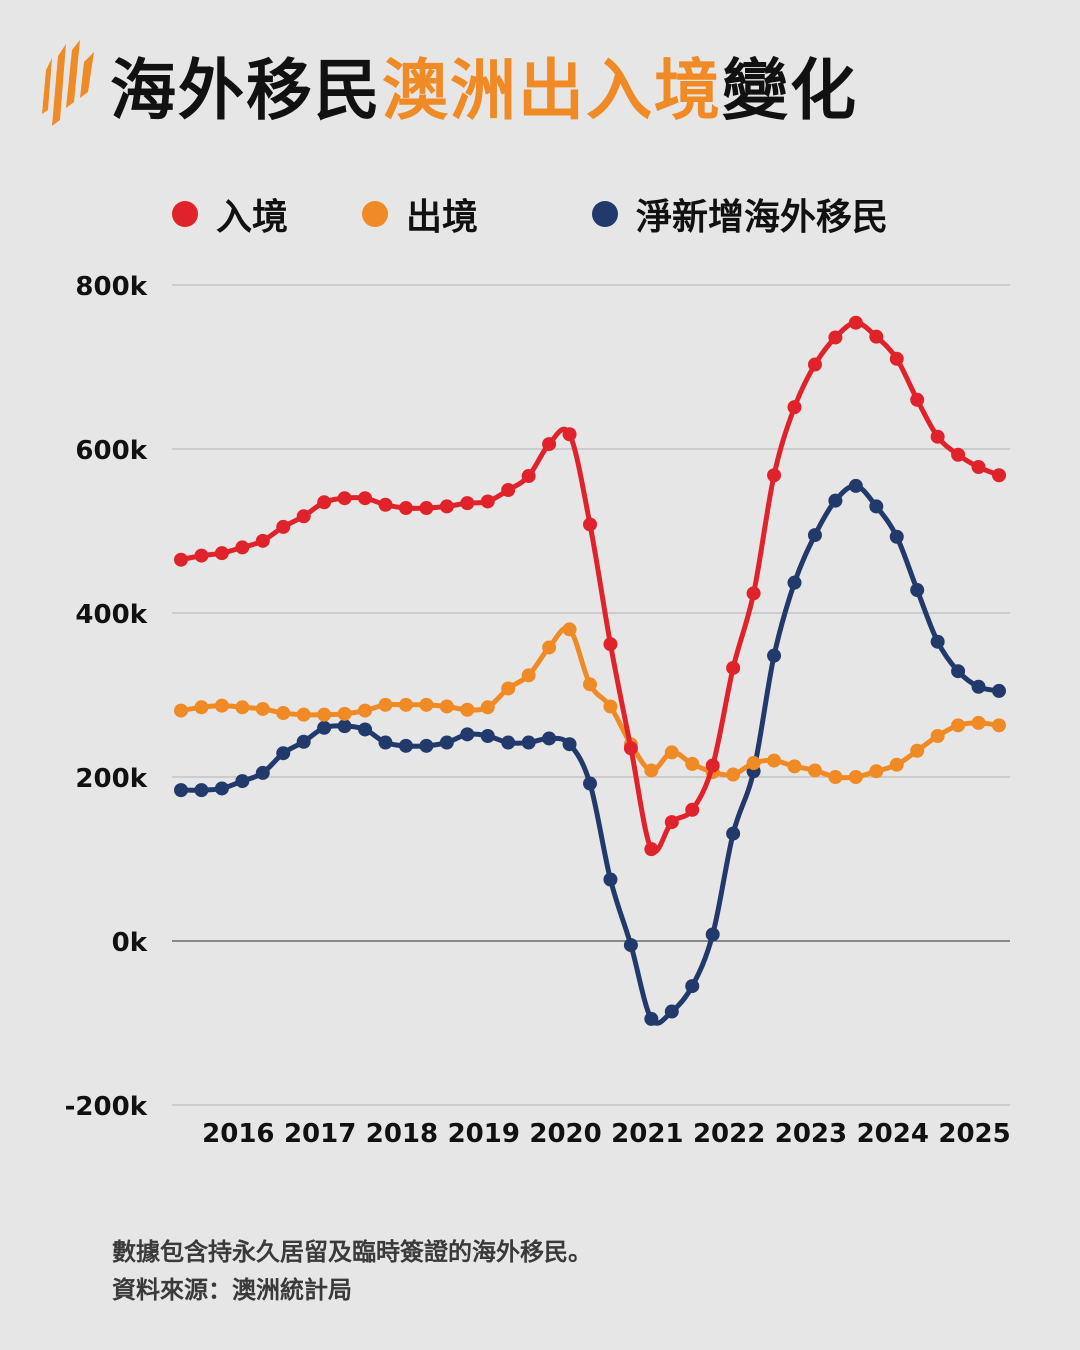  I want to click on legend-label-arrivals: 入境, so click(252, 217).